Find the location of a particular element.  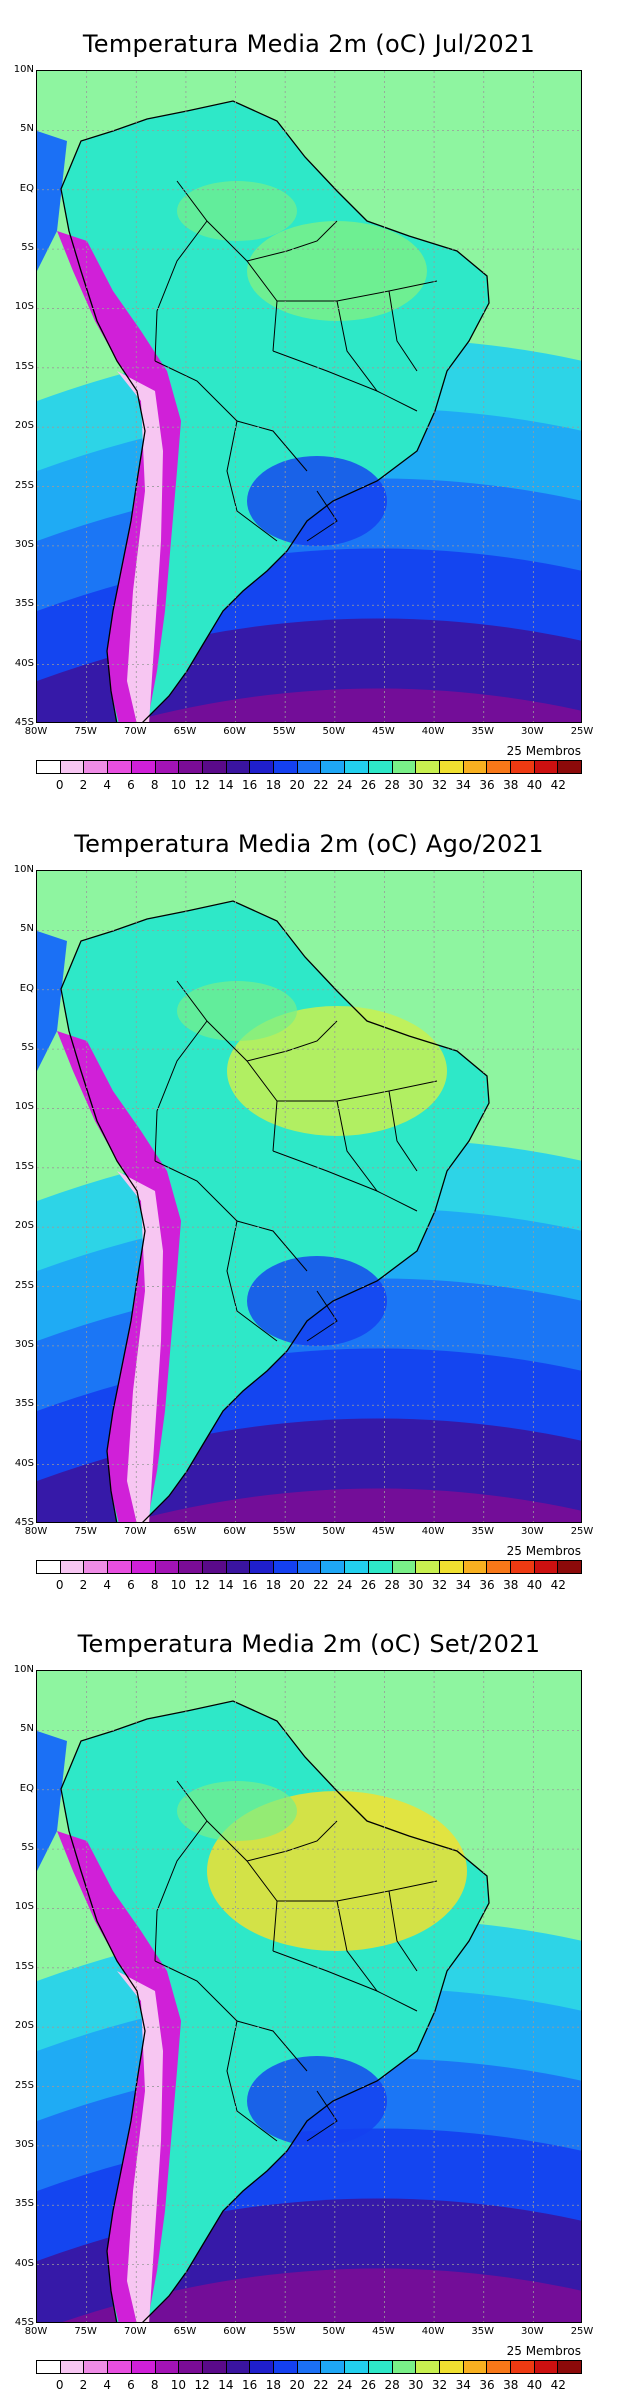

lon-tick-label: 65W is located at coordinates (185, 2331).